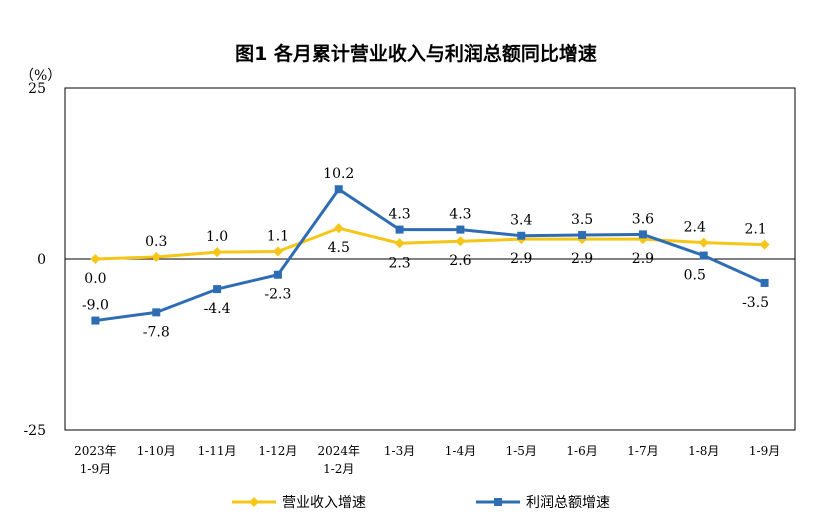  What do you see at coordinates (421, 503) in the screenshot?
I see `legend: 营业收入增速 利润总额增速` at bounding box center [421, 503].